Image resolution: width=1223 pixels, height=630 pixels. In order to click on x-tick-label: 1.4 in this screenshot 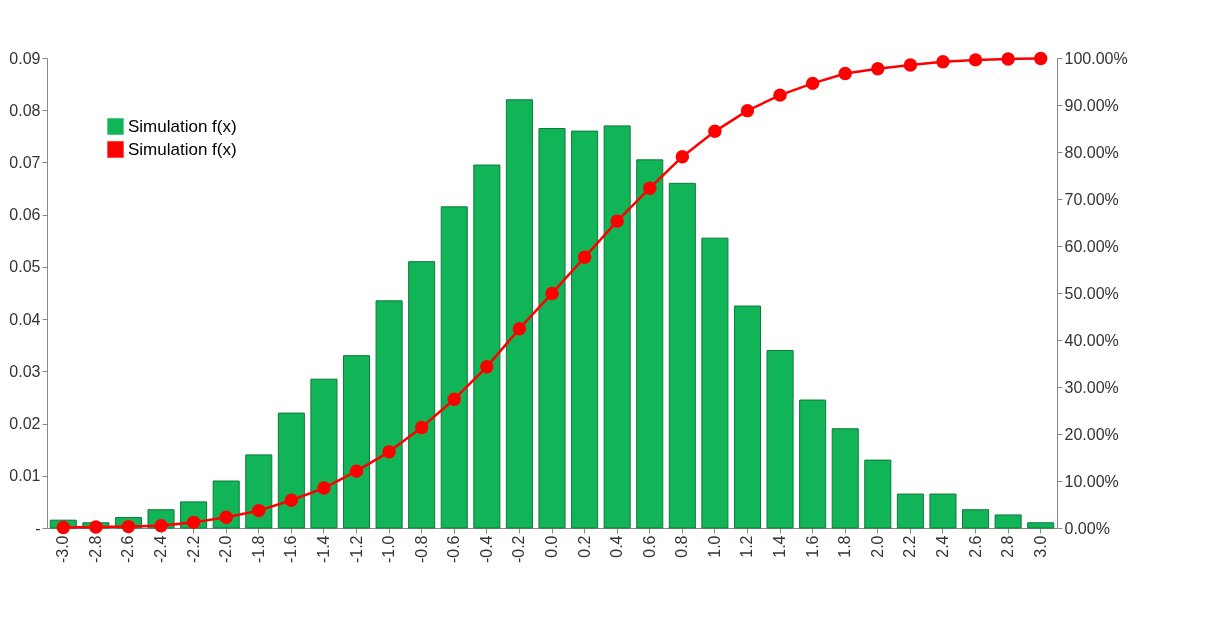, I will do `click(780, 546)`.